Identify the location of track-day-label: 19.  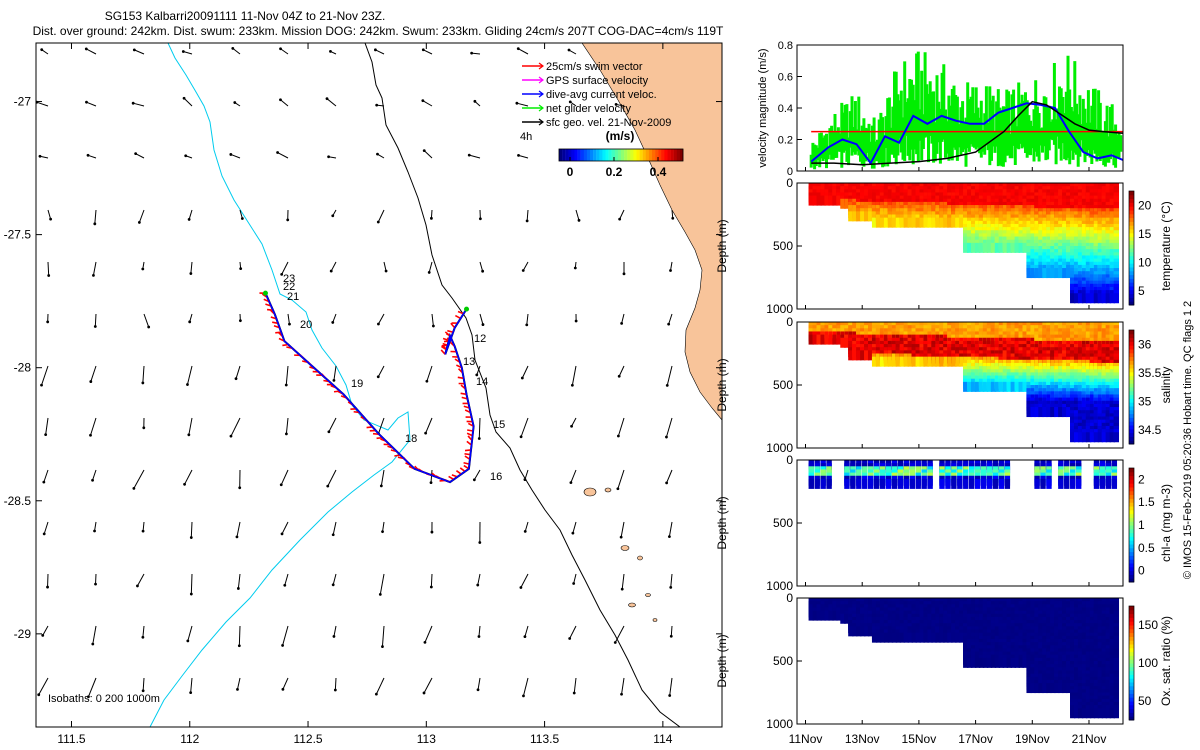
(357, 384).